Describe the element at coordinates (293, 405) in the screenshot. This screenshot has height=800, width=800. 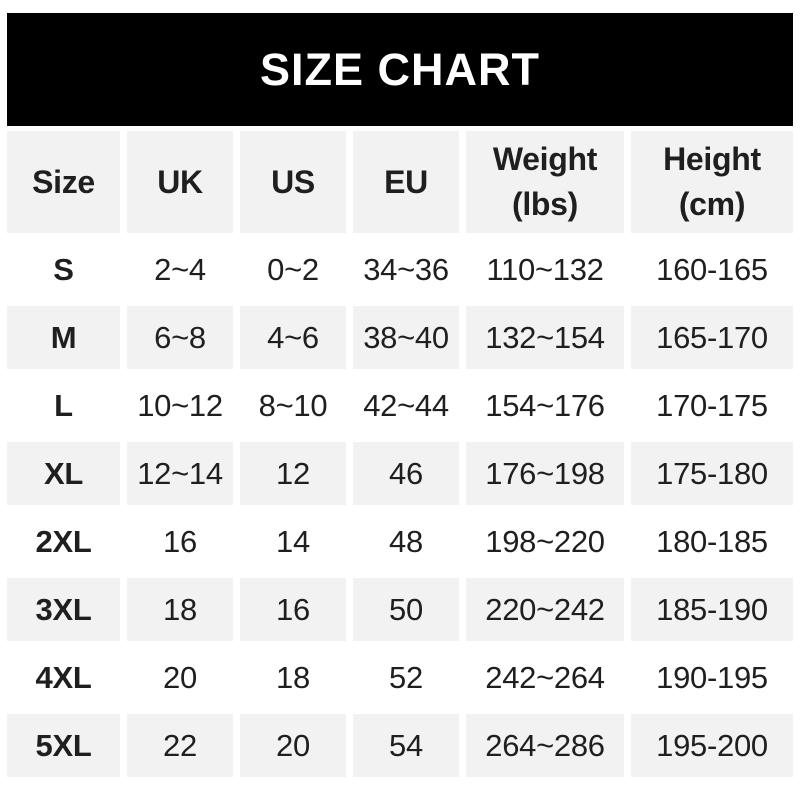
I see `cell-us: 8~10` at that location.